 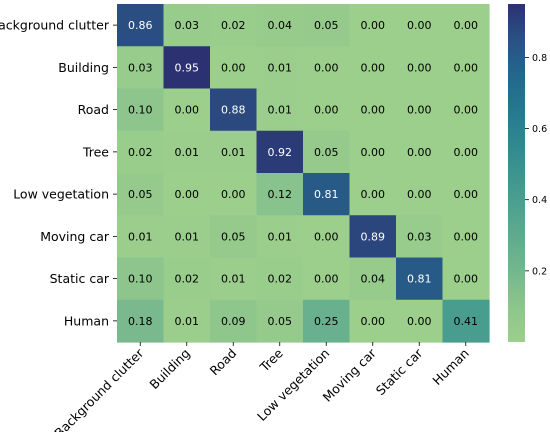 I want to click on row-label: Moving car, so click(x=75, y=236).